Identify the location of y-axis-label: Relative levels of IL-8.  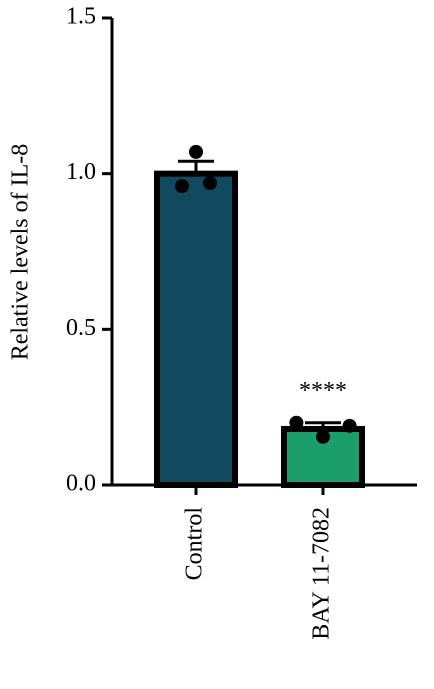
(21, 252).